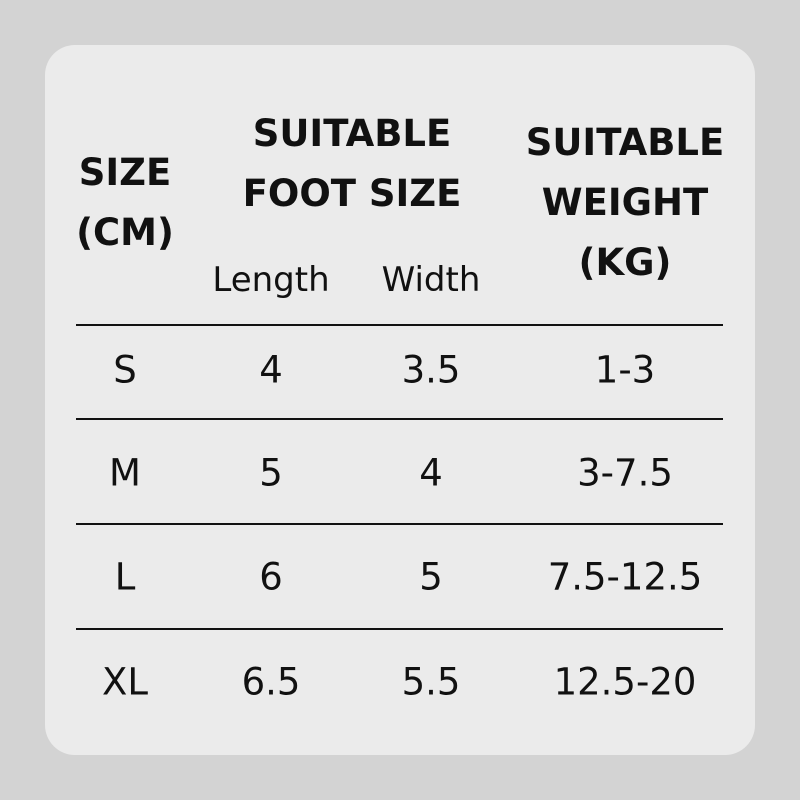 This screenshot has width=800, height=800. Describe the element at coordinates (625, 473) in the screenshot. I see `cell-weight: 3-7.5` at that location.